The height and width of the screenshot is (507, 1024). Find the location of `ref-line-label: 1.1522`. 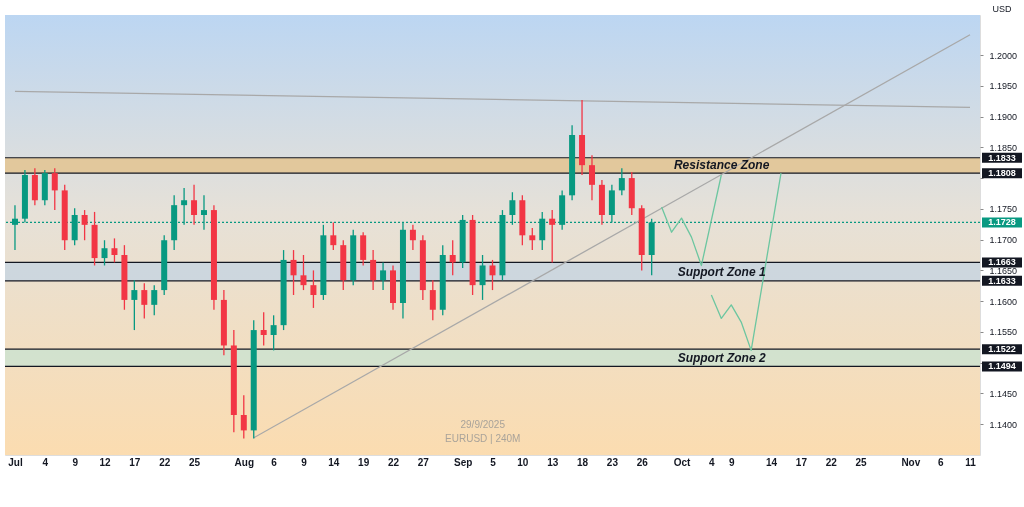

ref-line-label: 1.1522 is located at coordinates (1002, 349).